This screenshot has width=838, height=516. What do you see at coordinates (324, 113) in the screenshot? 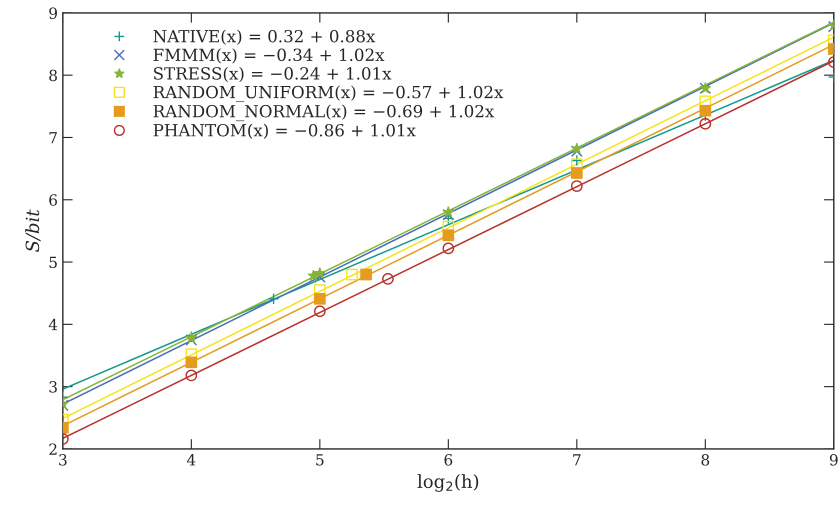
I see `legend-label: RANDOM_NORMAL(x) = −0.69 + 1.02x` at bounding box center [324, 113].